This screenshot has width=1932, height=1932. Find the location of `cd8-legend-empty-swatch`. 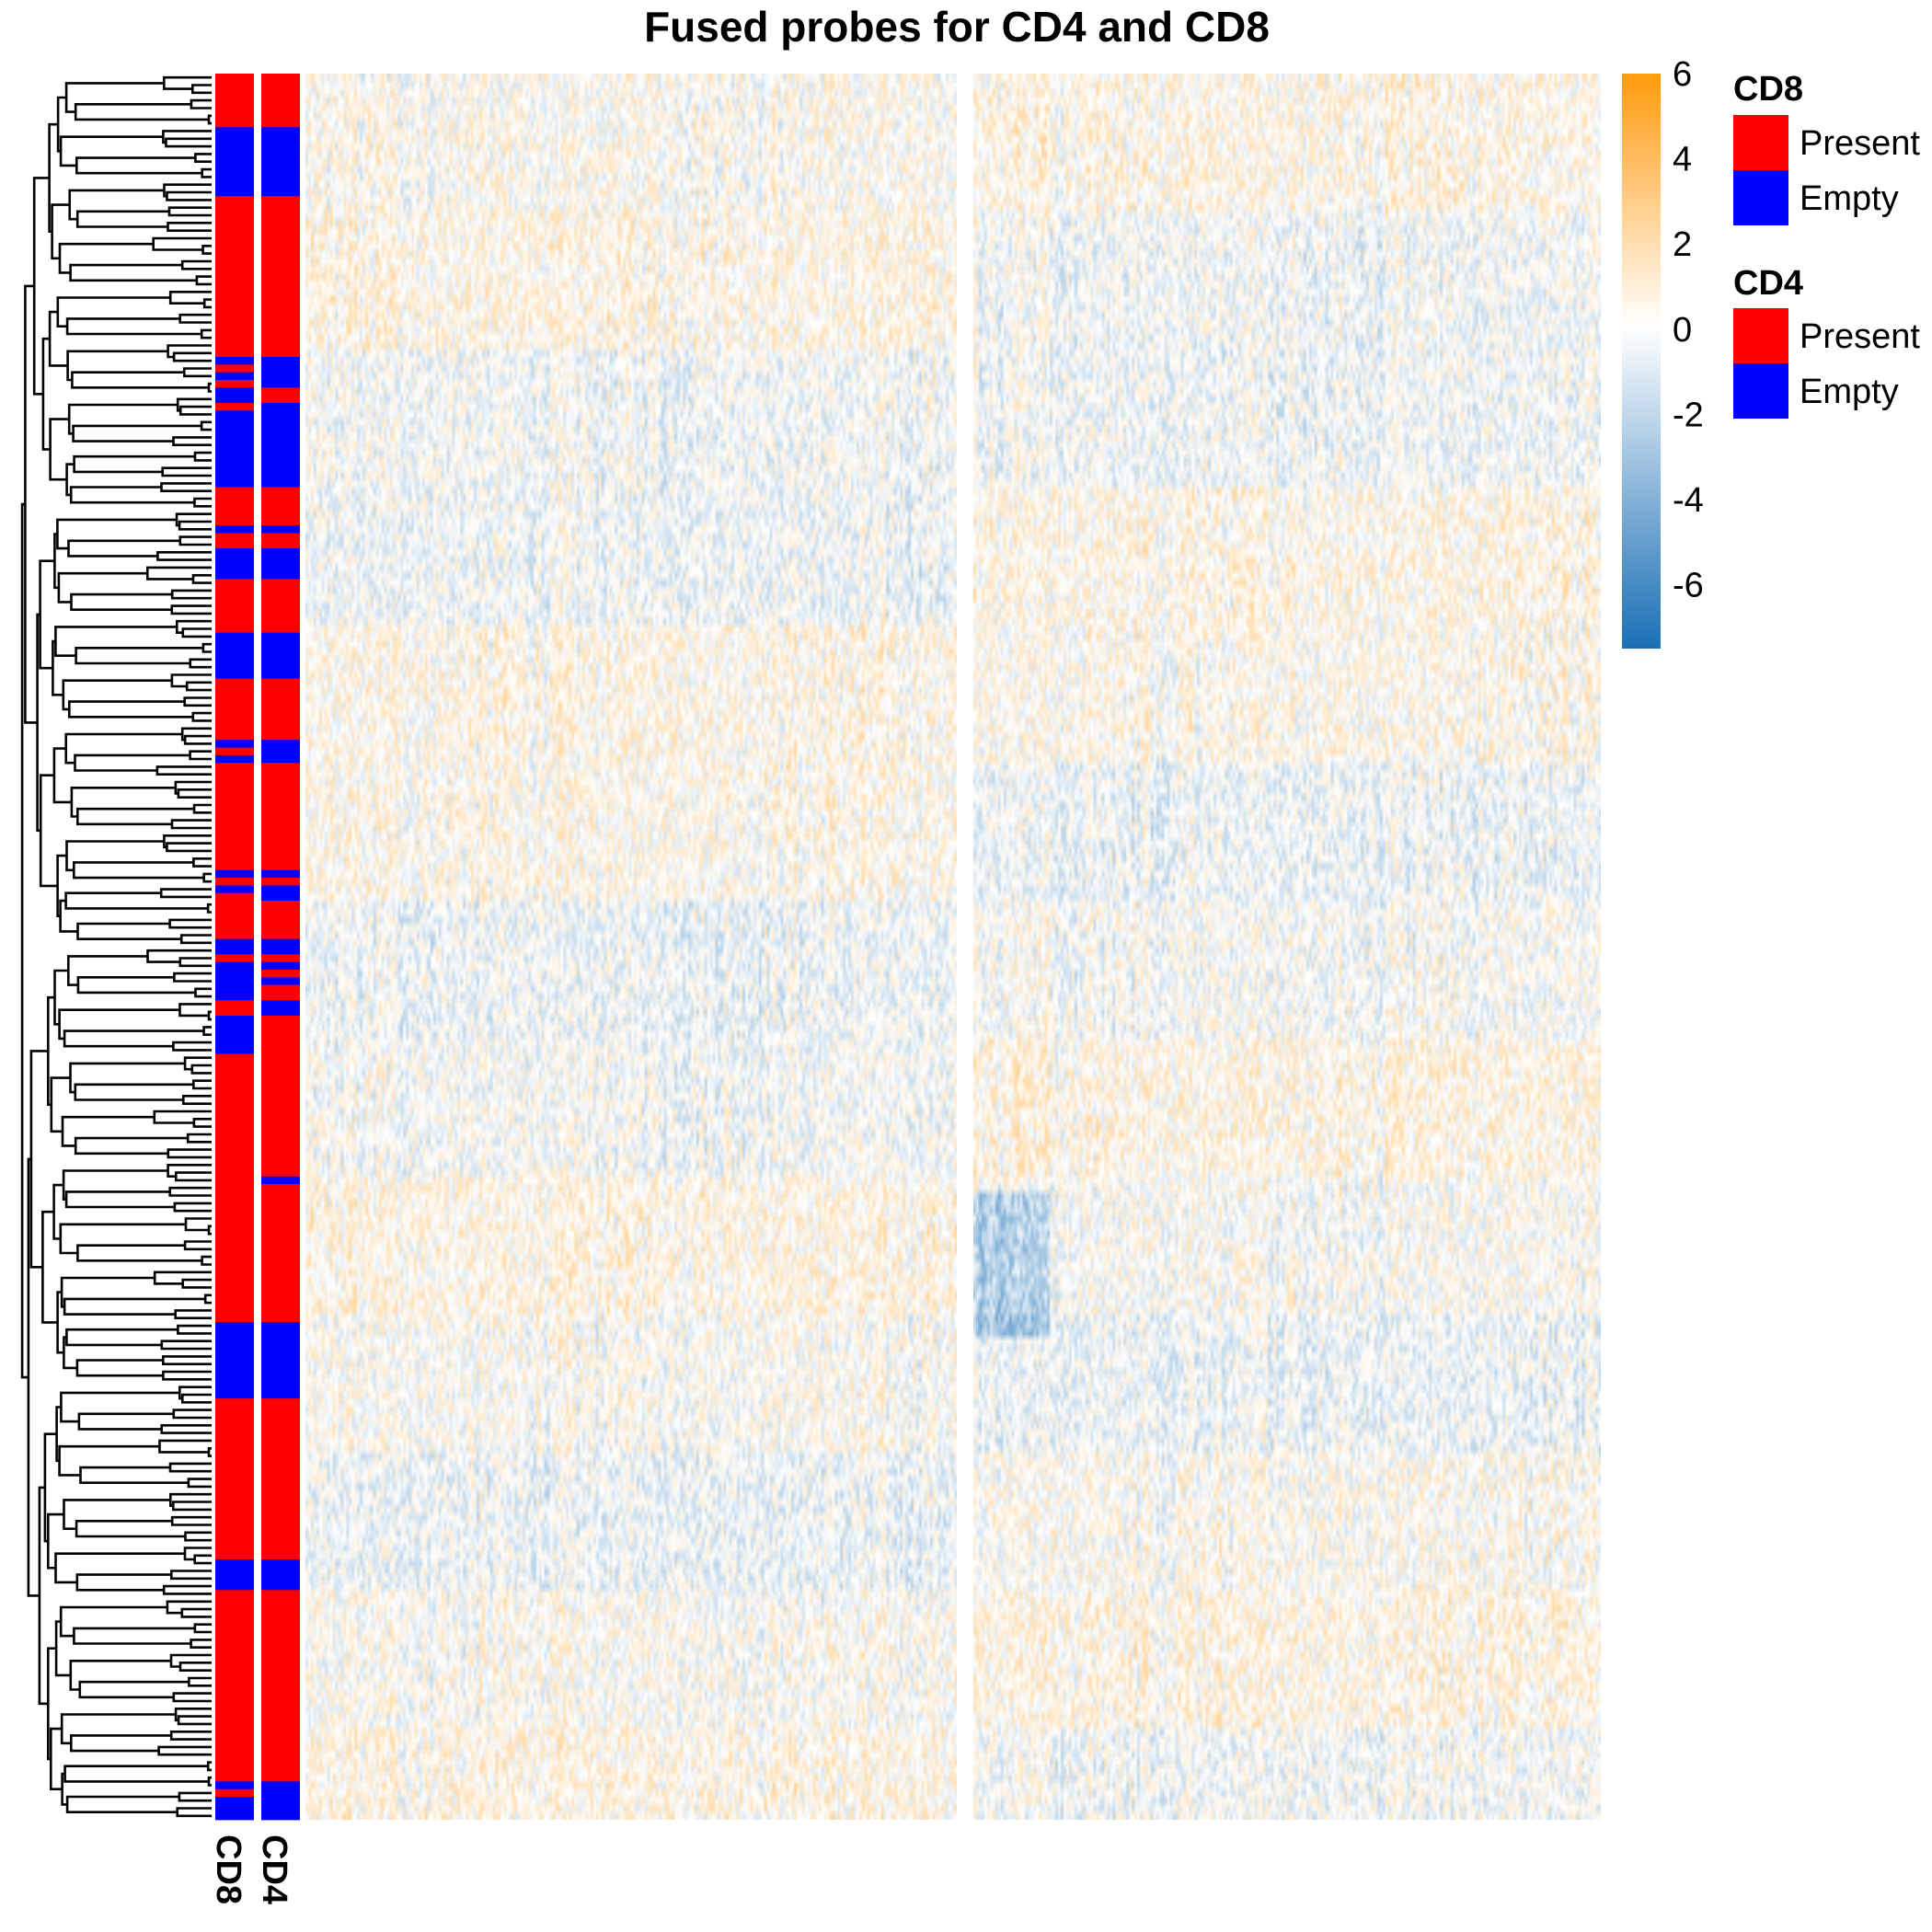

cd8-legend-empty-swatch is located at coordinates (1760, 197).